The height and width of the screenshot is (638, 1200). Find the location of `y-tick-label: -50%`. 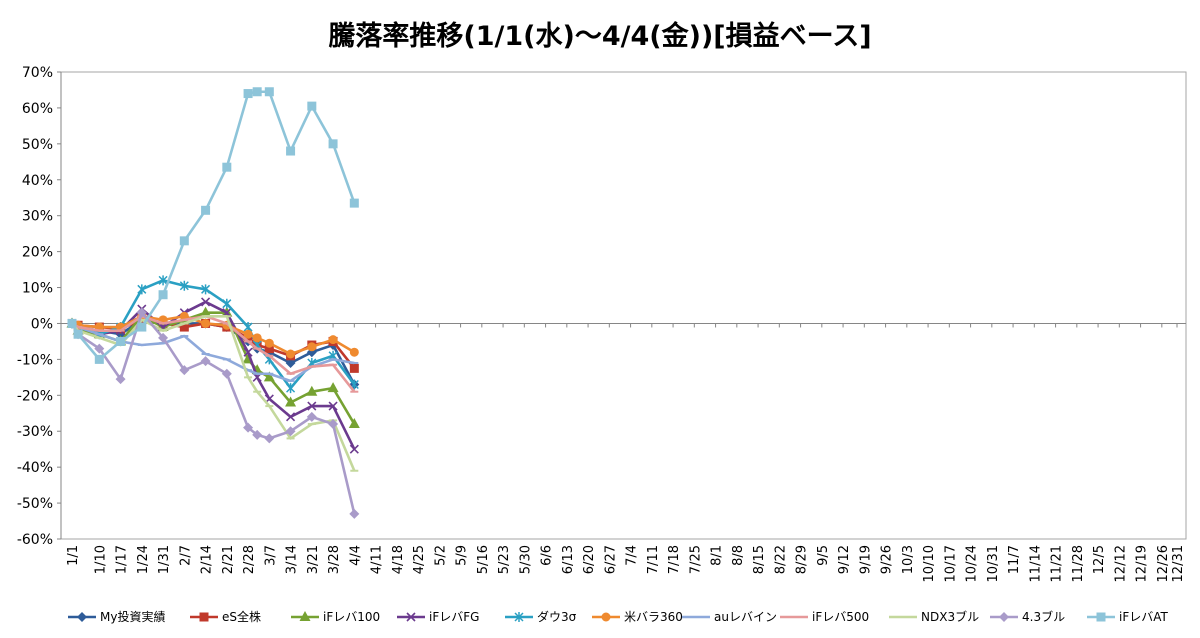

y-tick-label: -50% is located at coordinates (35, 504).